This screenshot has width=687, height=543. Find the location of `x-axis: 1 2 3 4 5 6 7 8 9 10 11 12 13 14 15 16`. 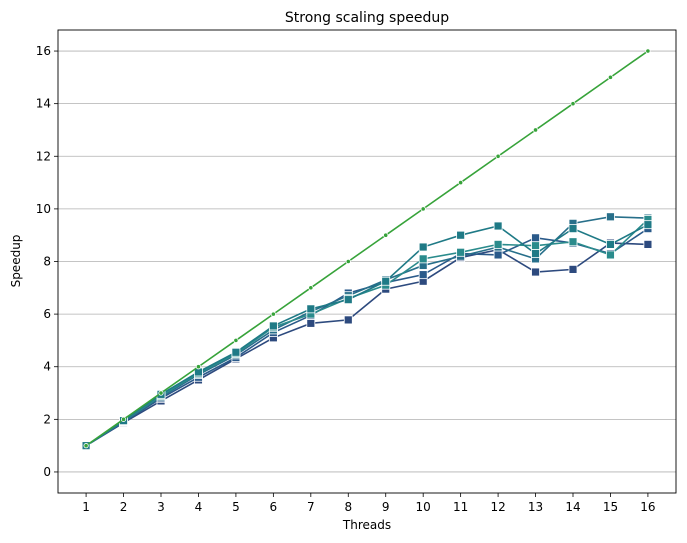

x-axis: 1 2 3 4 5 6 7 8 9 10 11 12 13 14 15 16 is located at coordinates (369, 503).